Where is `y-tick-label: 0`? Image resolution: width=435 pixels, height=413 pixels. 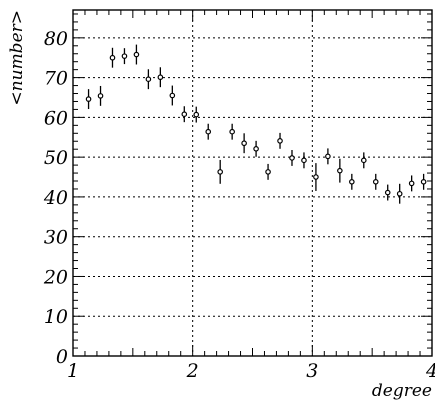
y-tick-label: 0 is located at coordinates (62, 357).